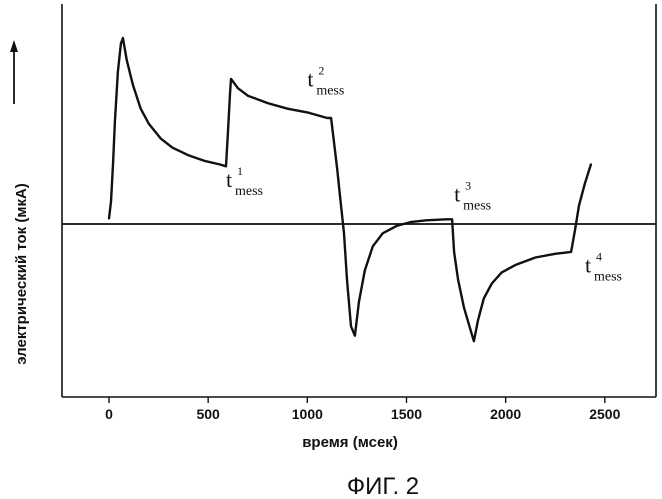  What do you see at coordinates (21, 274) in the screenshot?
I see `y-axis-title: электрический ток (мкА)` at bounding box center [21, 274].